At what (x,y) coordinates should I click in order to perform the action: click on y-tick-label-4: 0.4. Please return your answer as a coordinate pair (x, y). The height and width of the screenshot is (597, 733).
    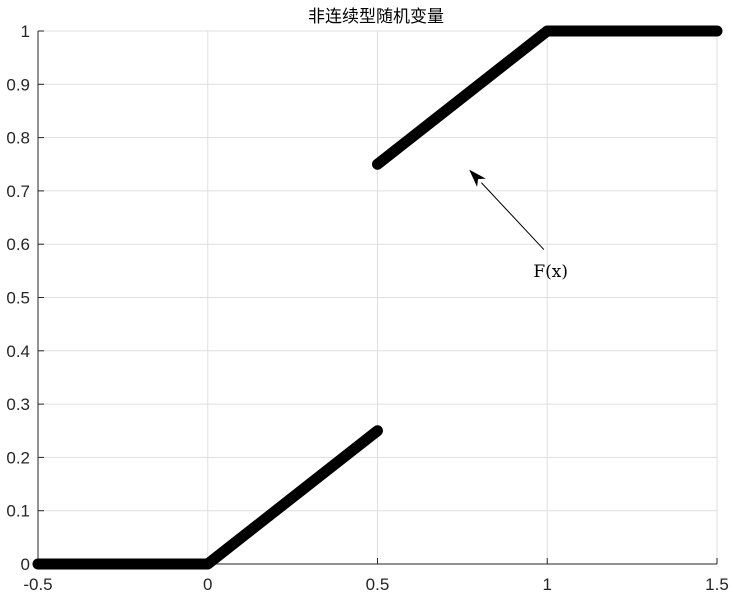
    Looking at the image, I should click on (18, 351).